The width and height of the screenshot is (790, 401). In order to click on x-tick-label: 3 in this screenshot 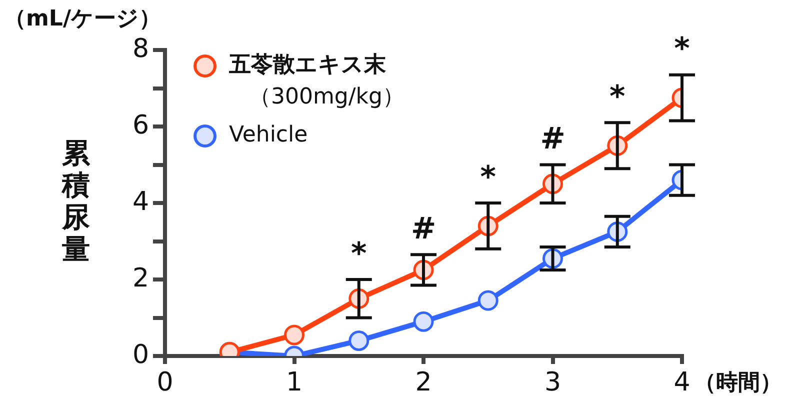, I will do `click(553, 382)`.